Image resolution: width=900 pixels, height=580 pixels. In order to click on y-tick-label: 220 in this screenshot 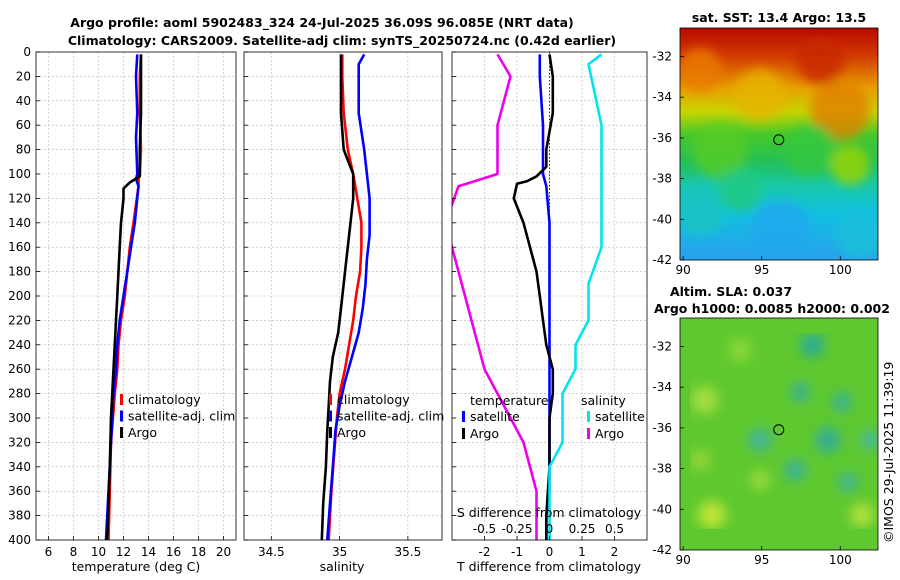, I will do `click(19, 320)`.